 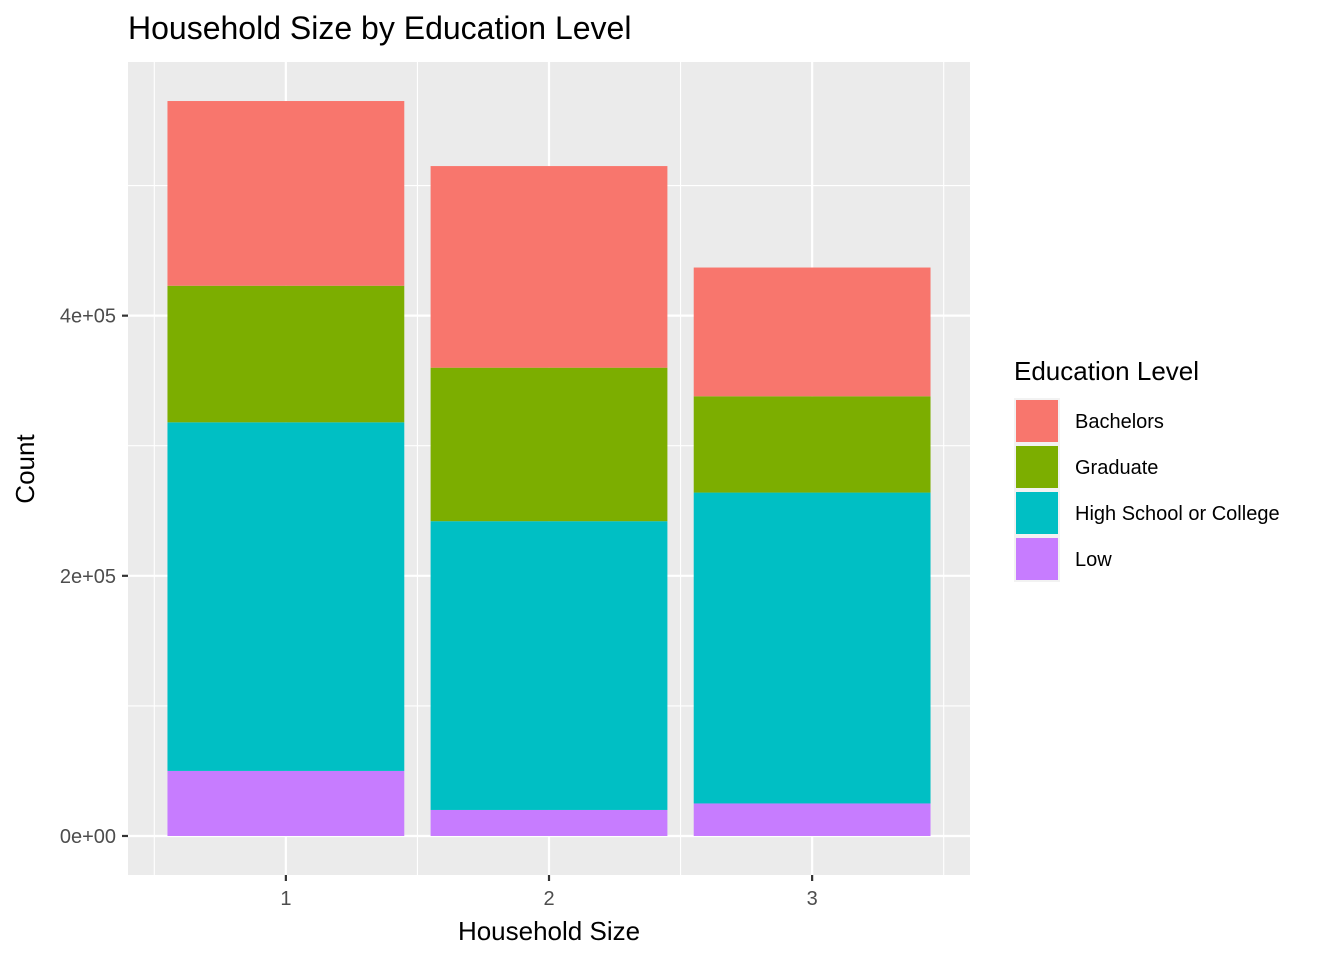 I want to click on y-axis-title: Count, so click(x=25, y=469).